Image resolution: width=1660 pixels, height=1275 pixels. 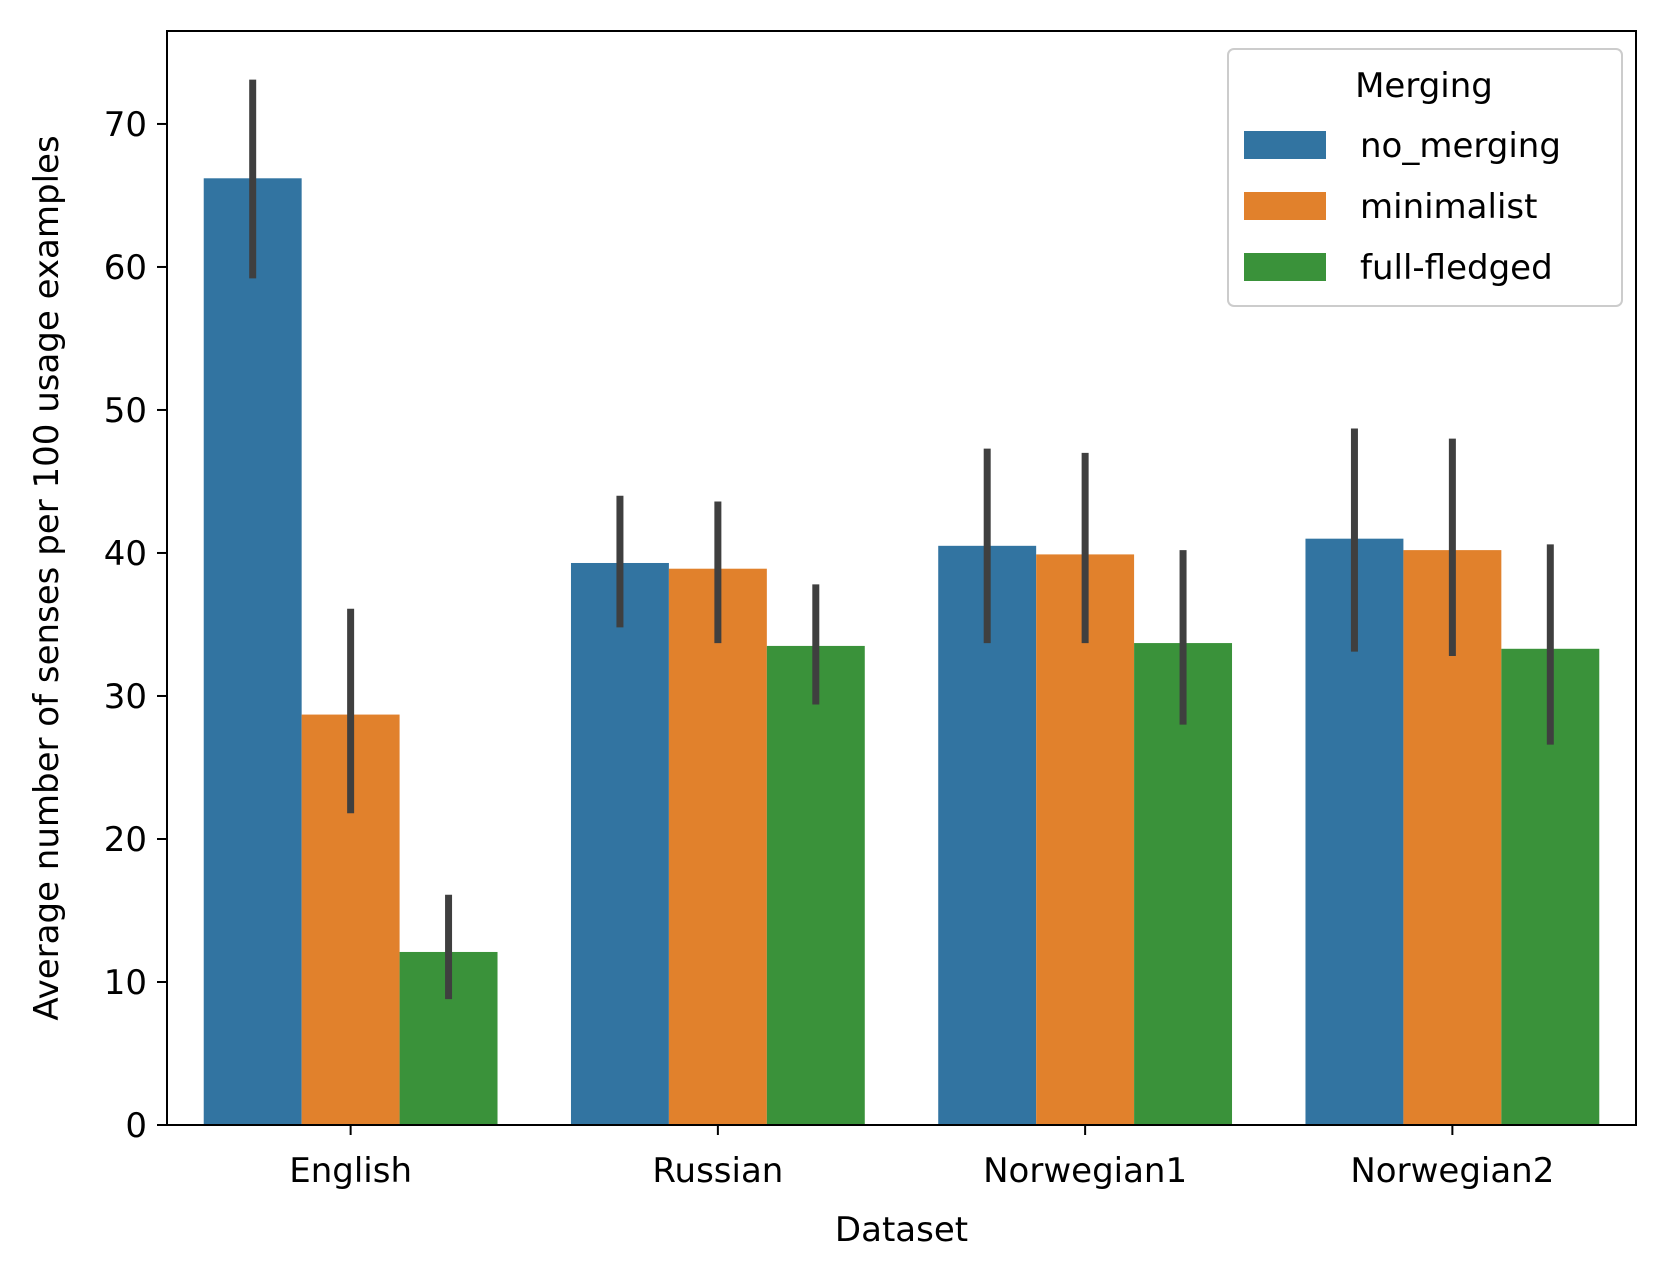 What do you see at coordinates (921, 1158) in the screenshot?
I see `x-axis: English Russian Norwegian1 Norwegian2` at bounding box center [921, 1158].